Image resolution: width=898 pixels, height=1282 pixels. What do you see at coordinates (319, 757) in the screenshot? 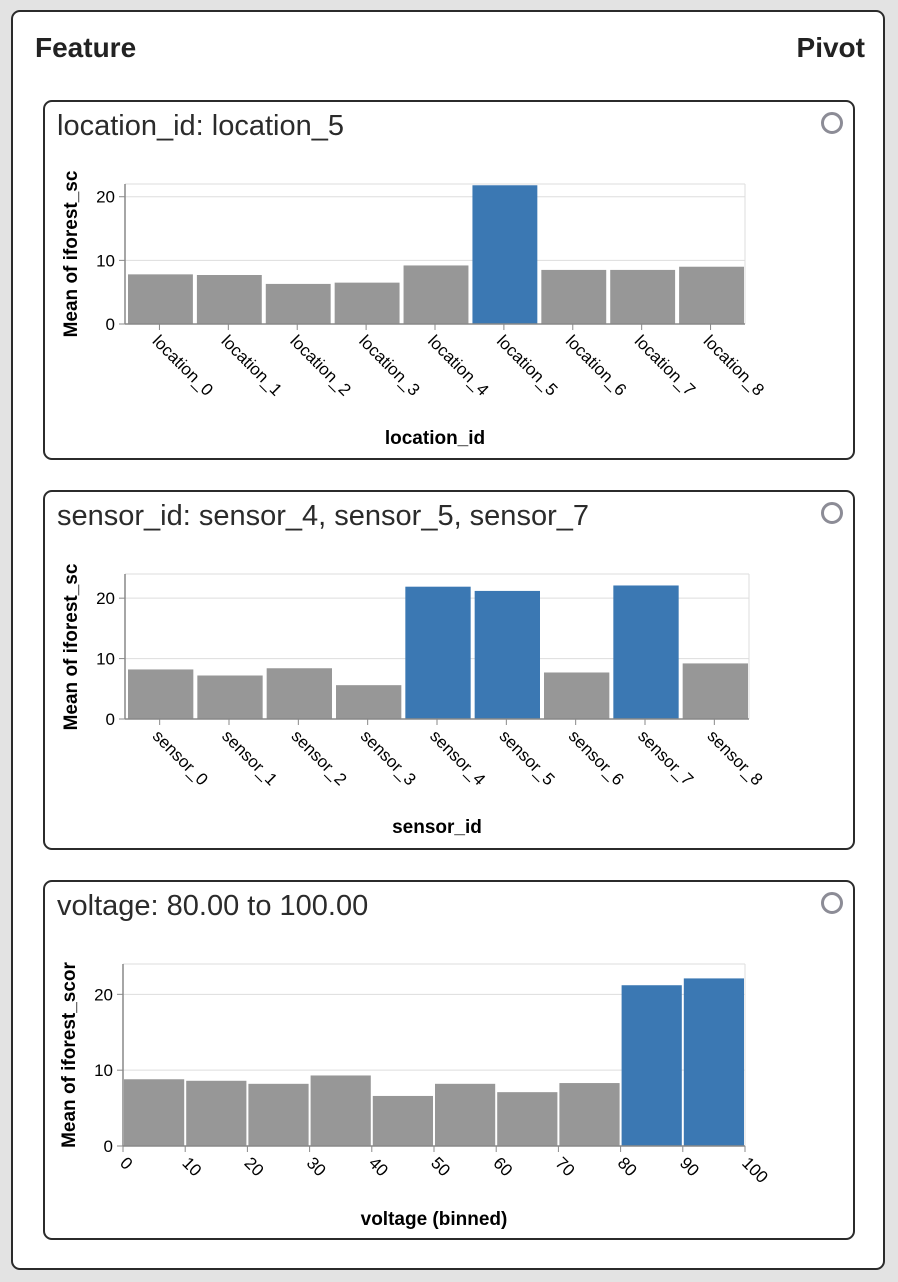
I see `x-tick-label: sensor_2` at bounding box center [319, 757].